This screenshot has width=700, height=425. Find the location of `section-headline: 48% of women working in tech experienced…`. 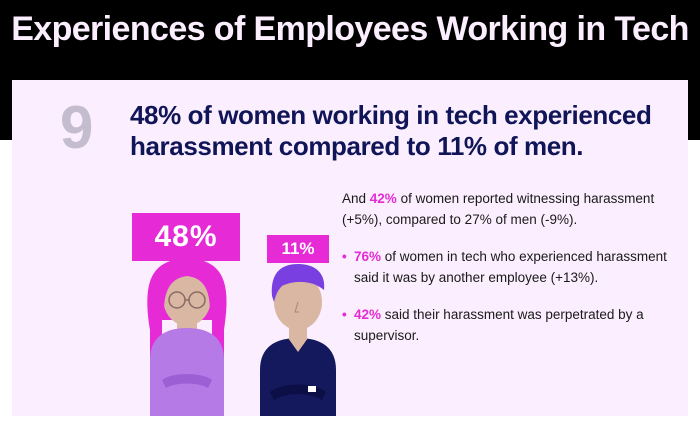

section-headline: 48% of women working in tech experienced… is located at coordinates (391, 130).